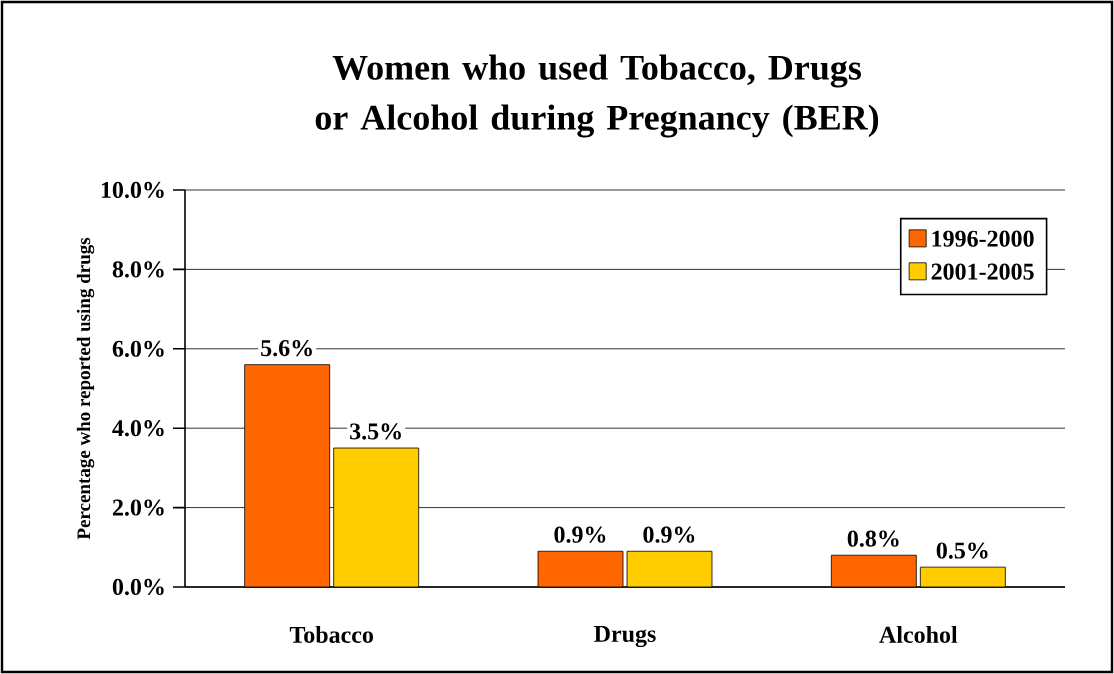  I want to click on data-label: 5.6%, so click(286, 348).